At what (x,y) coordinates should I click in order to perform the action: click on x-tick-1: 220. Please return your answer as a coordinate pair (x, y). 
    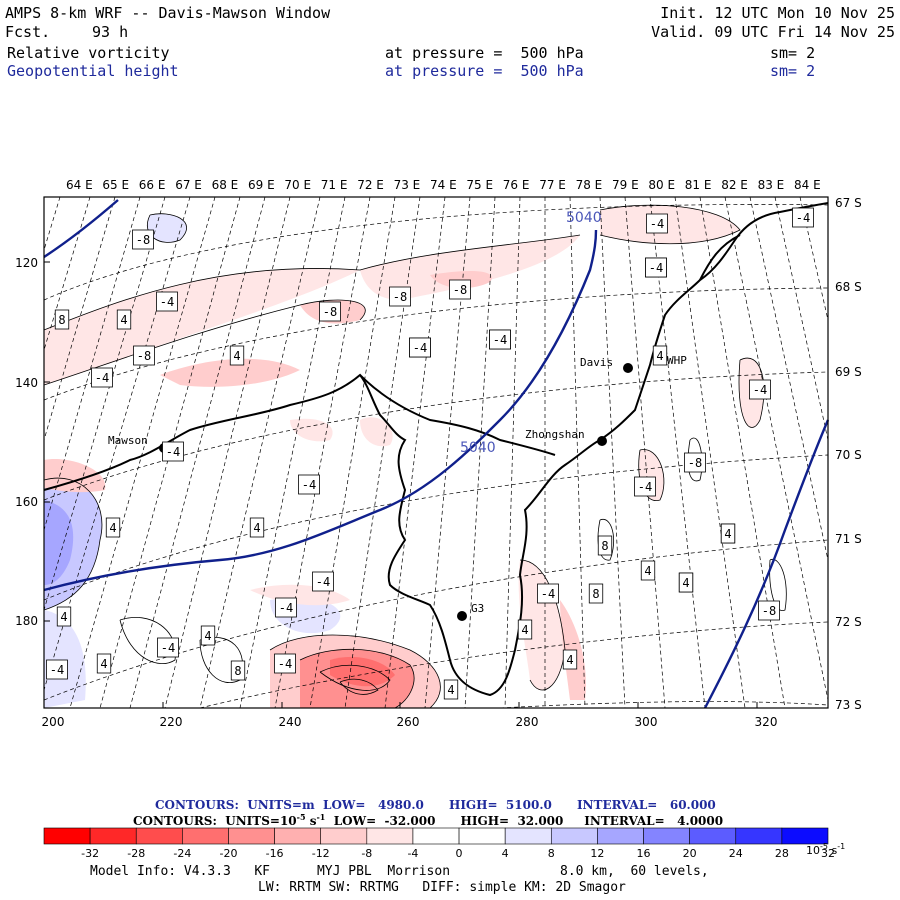
    Looking at the image, I should click on (171, 722).